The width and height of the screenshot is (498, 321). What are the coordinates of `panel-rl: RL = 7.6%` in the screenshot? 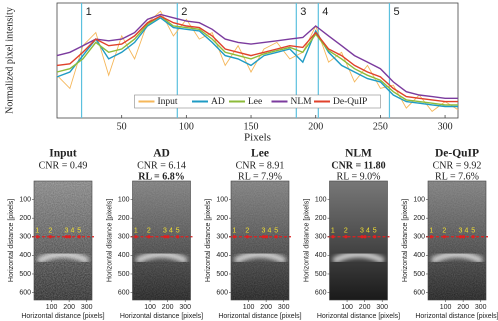 It's located at (457, 176).